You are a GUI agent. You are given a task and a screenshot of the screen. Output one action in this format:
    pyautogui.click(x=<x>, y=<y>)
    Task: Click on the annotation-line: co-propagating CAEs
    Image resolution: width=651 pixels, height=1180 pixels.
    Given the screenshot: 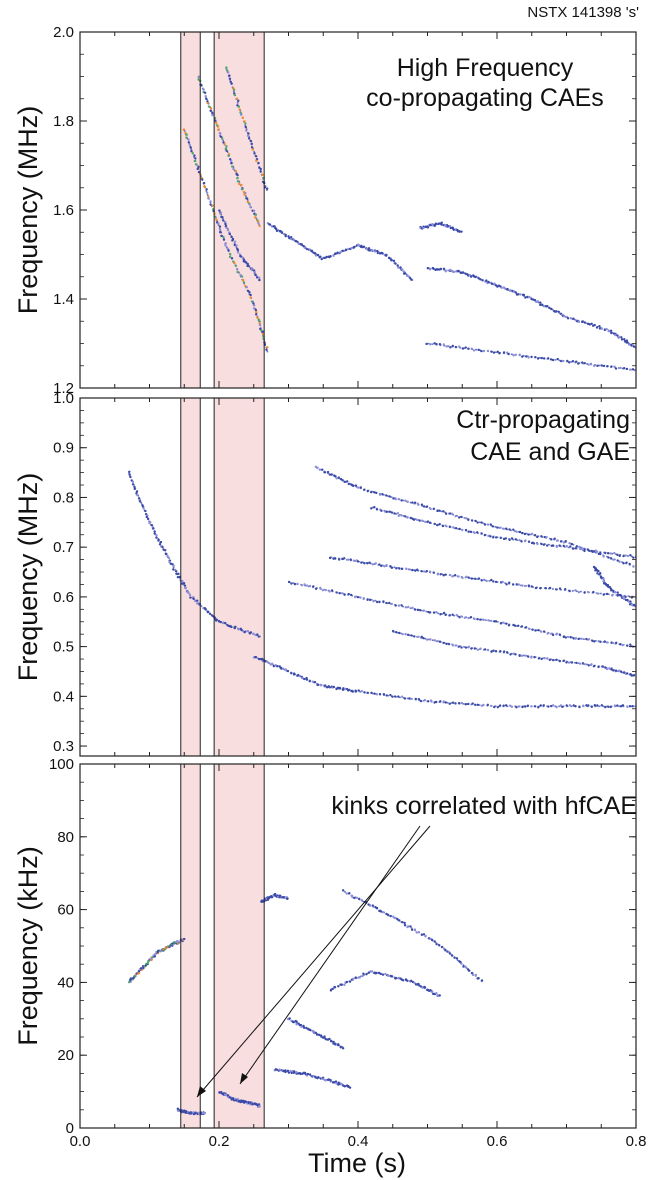 What is the action you would take?
    pyautogui.click(x=485, y=98)
    